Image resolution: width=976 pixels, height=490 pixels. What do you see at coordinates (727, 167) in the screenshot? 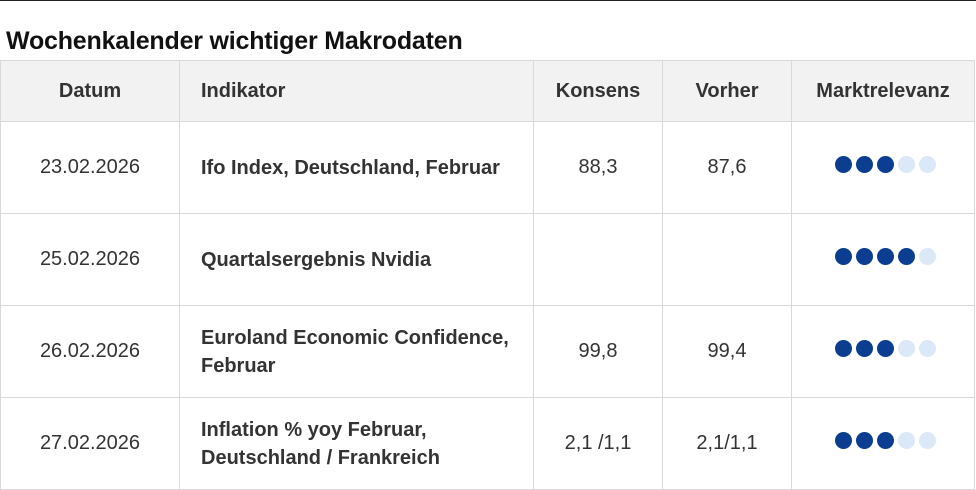
I see `cell-previous: 87,6` at bounding box center [727, 167].